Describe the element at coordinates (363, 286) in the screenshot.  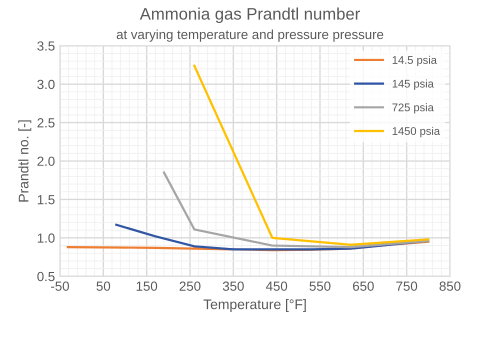
I see `x-tick-label: 650` at that location.